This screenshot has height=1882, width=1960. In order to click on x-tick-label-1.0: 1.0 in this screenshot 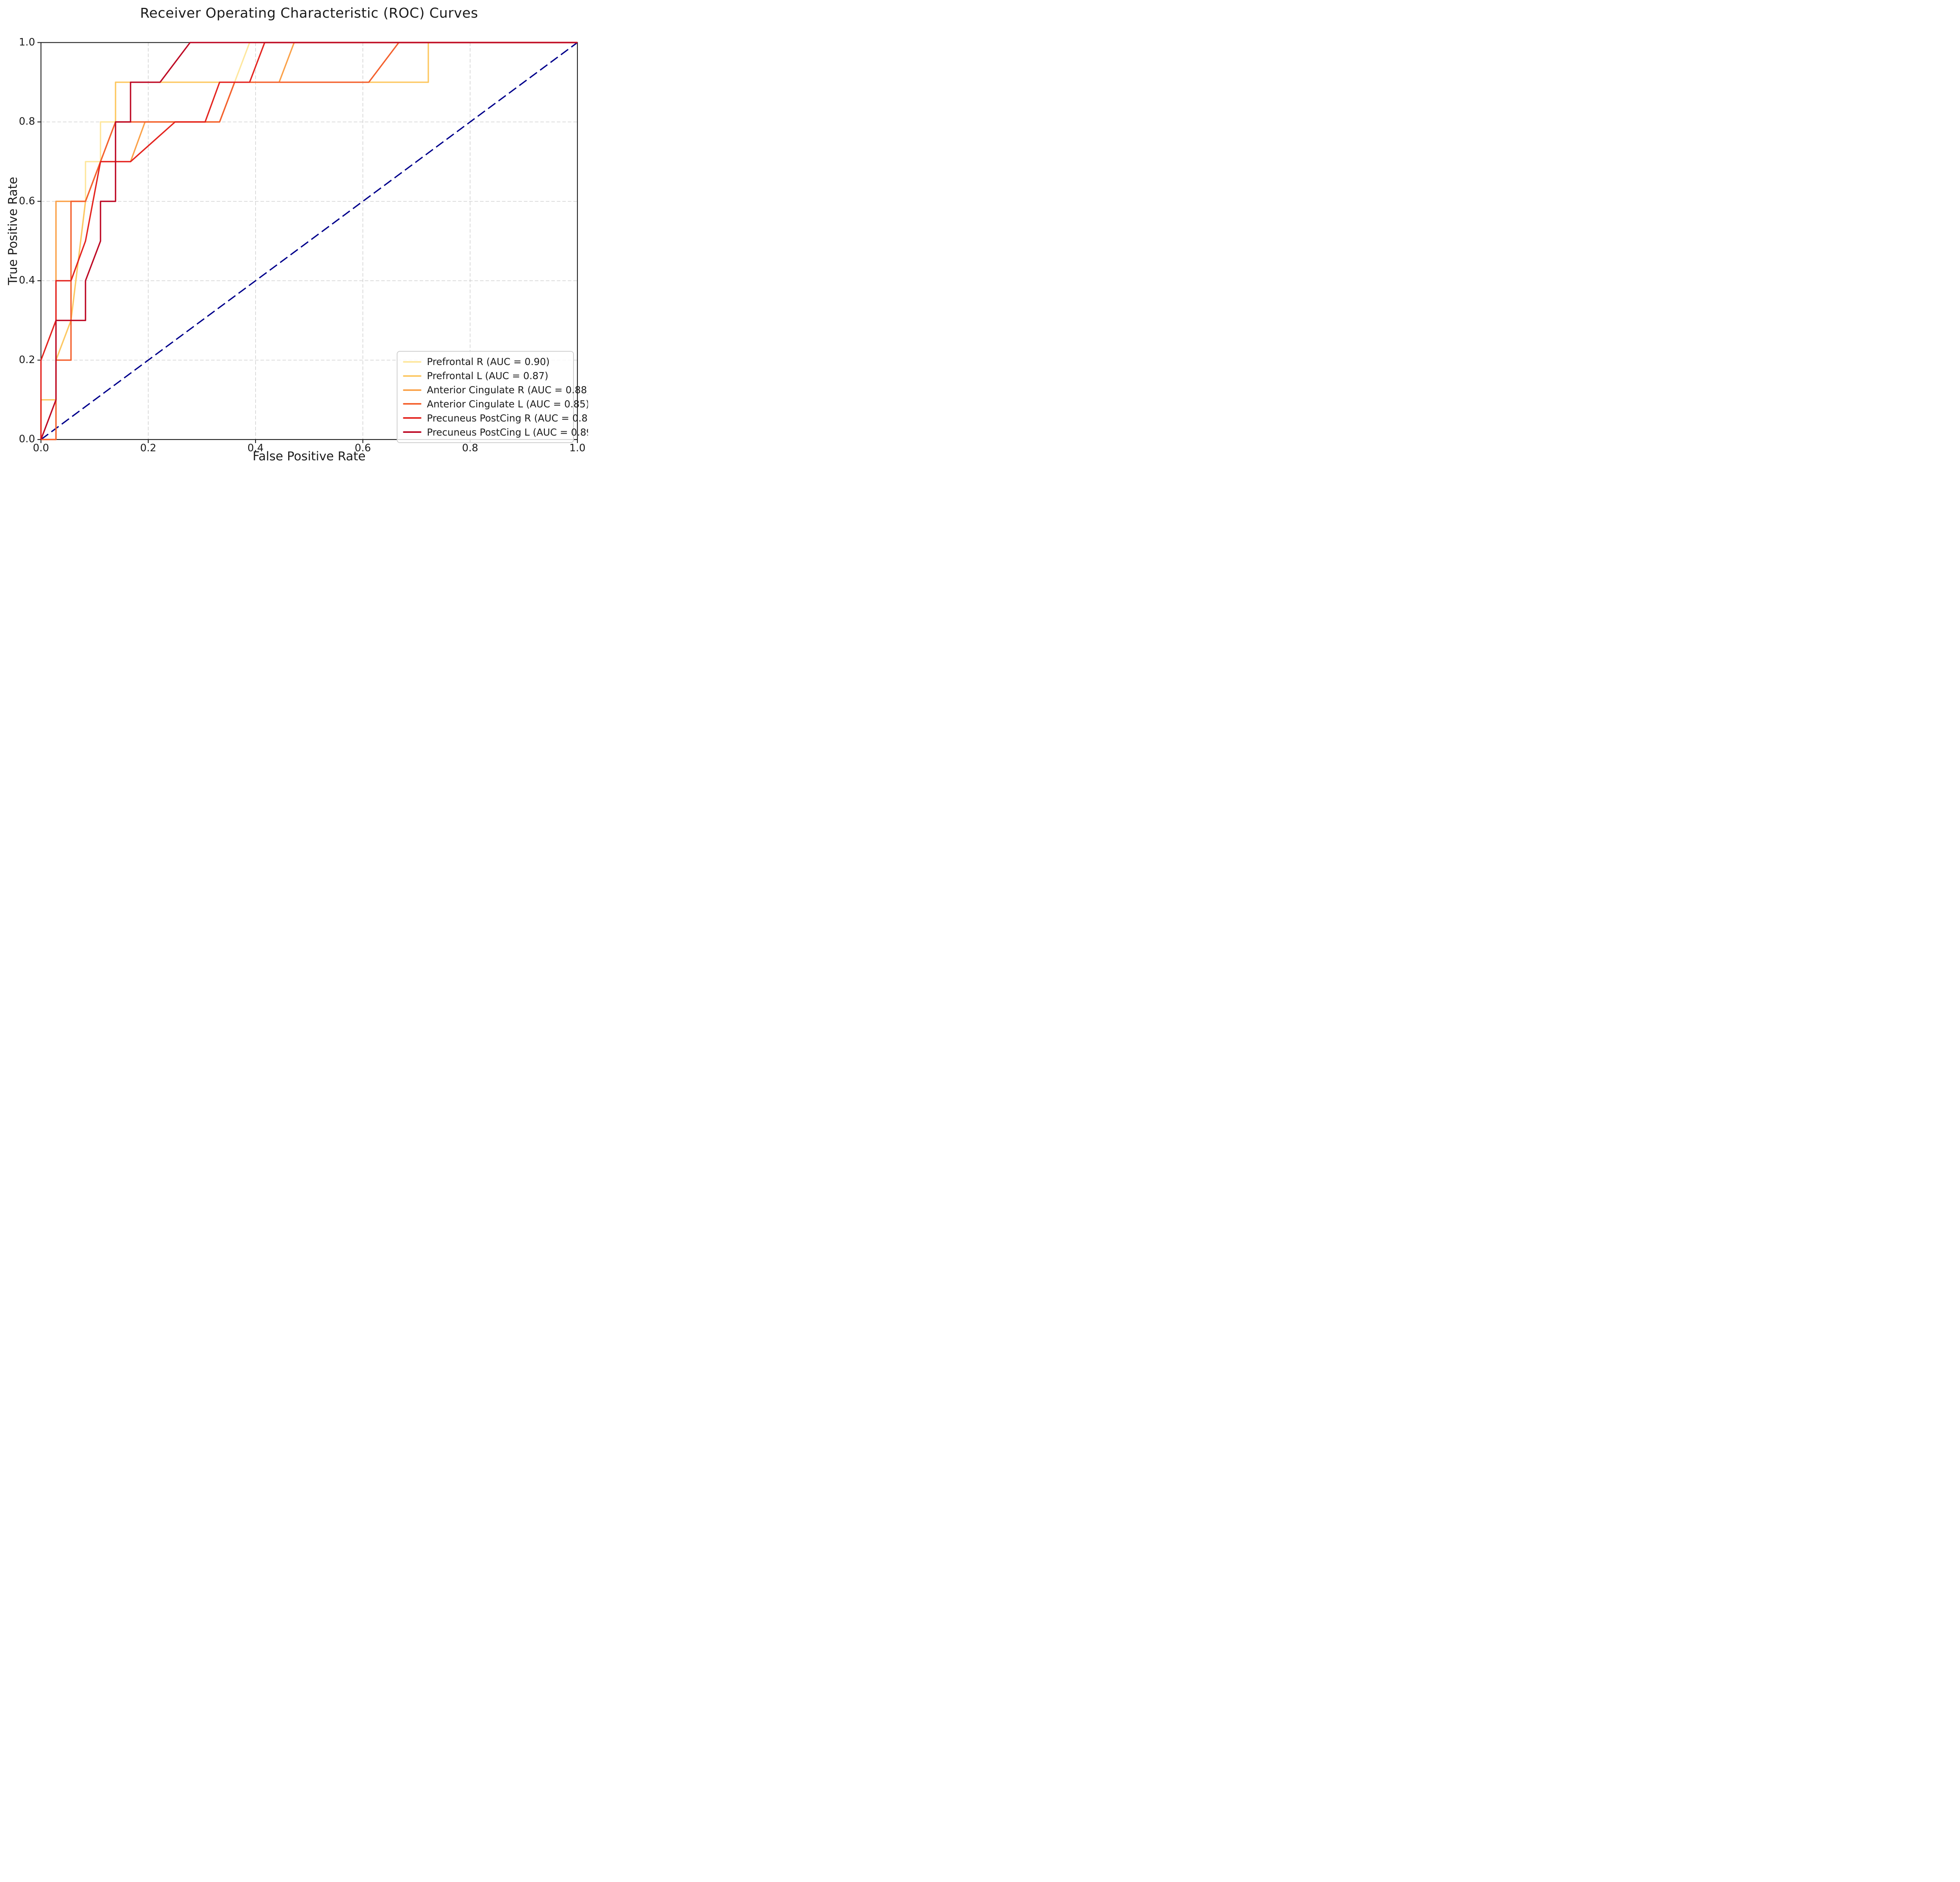, I will do `click(577, 448)`.